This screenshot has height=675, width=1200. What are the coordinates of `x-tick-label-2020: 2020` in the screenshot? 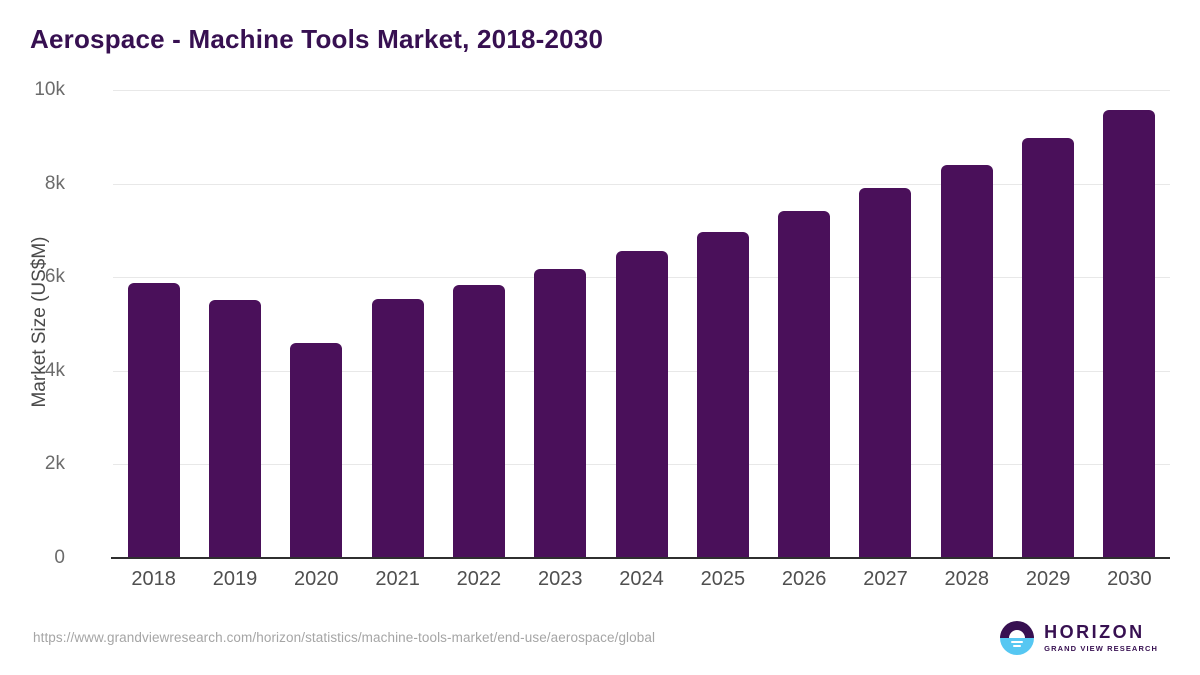 It's located at (316, 579).